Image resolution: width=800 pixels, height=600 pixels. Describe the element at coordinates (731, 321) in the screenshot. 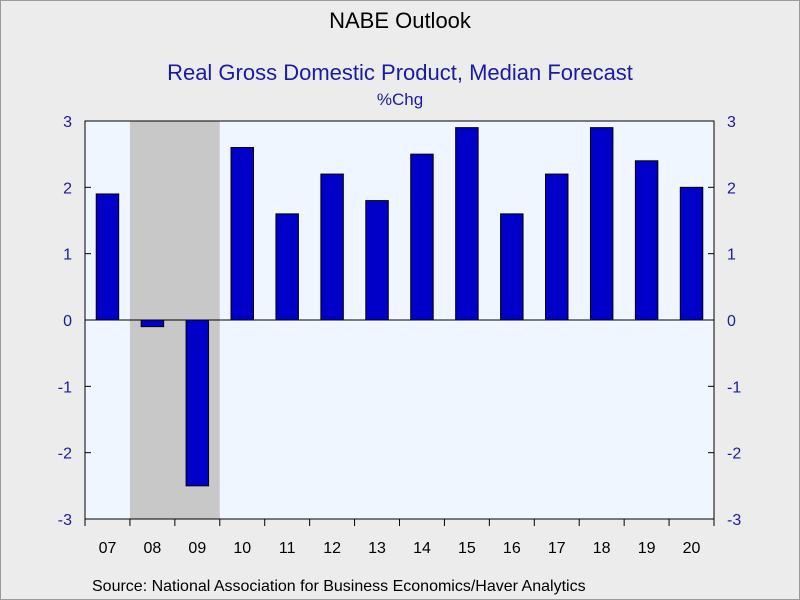

I see `y-tick-label-right: 0` at that location.